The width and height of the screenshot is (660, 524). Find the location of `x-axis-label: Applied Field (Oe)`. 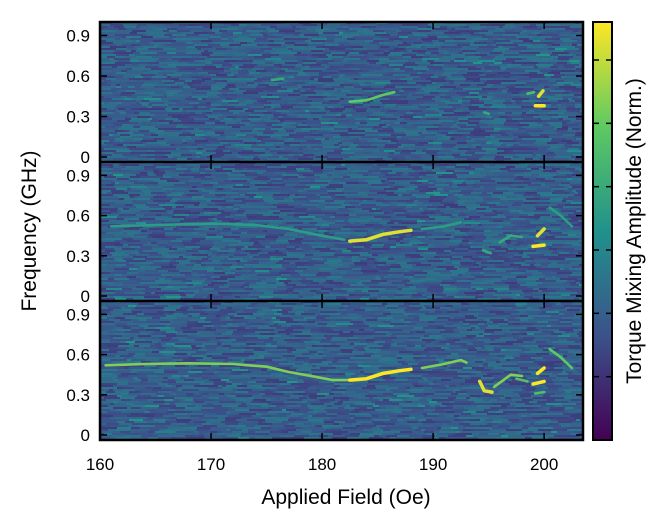

x-axis-label: Applied Field (Oe) is located at coordinates (345, 497).